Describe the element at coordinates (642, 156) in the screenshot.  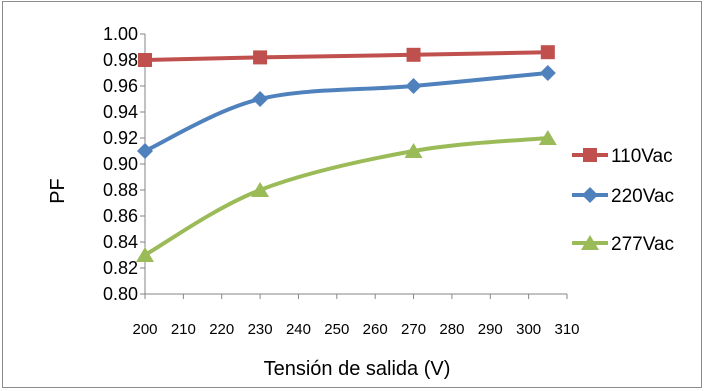
I see `legend-label: 110Vac` at that location.